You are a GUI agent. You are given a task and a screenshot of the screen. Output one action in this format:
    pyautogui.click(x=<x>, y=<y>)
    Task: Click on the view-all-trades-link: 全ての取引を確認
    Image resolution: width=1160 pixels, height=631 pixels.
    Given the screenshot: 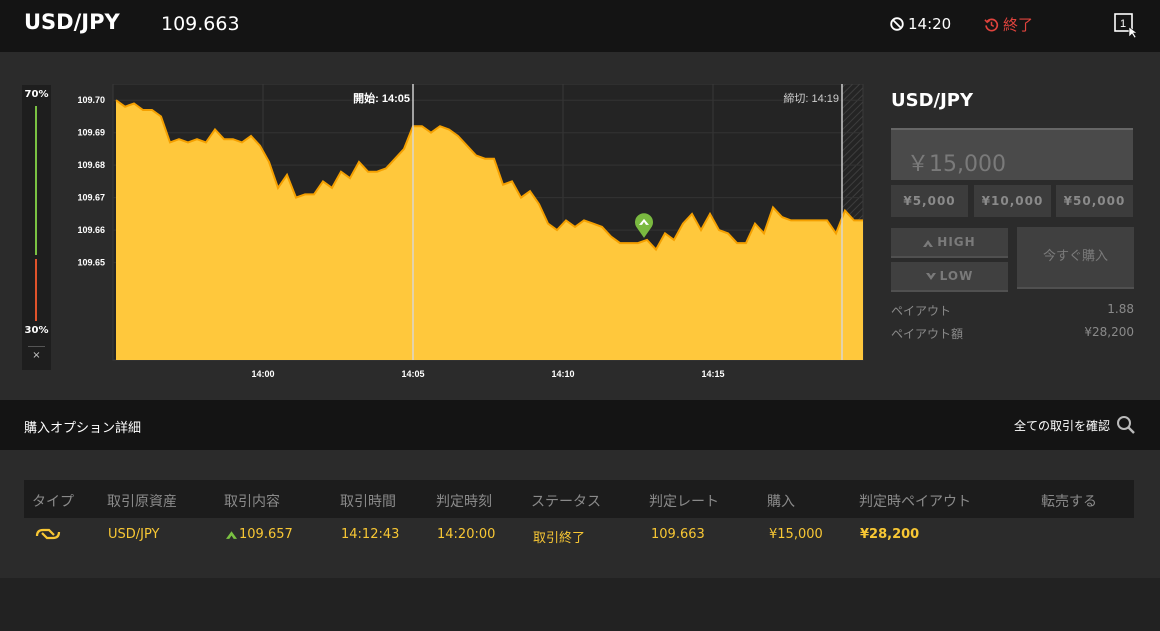 What is the action you would take?
    pyautogui.click(x=1062, y=426)
    